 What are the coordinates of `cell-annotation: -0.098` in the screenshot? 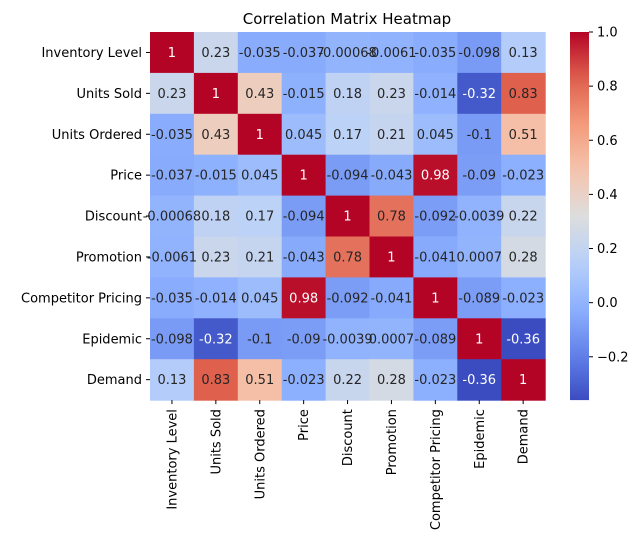 It's located at (172, 339).